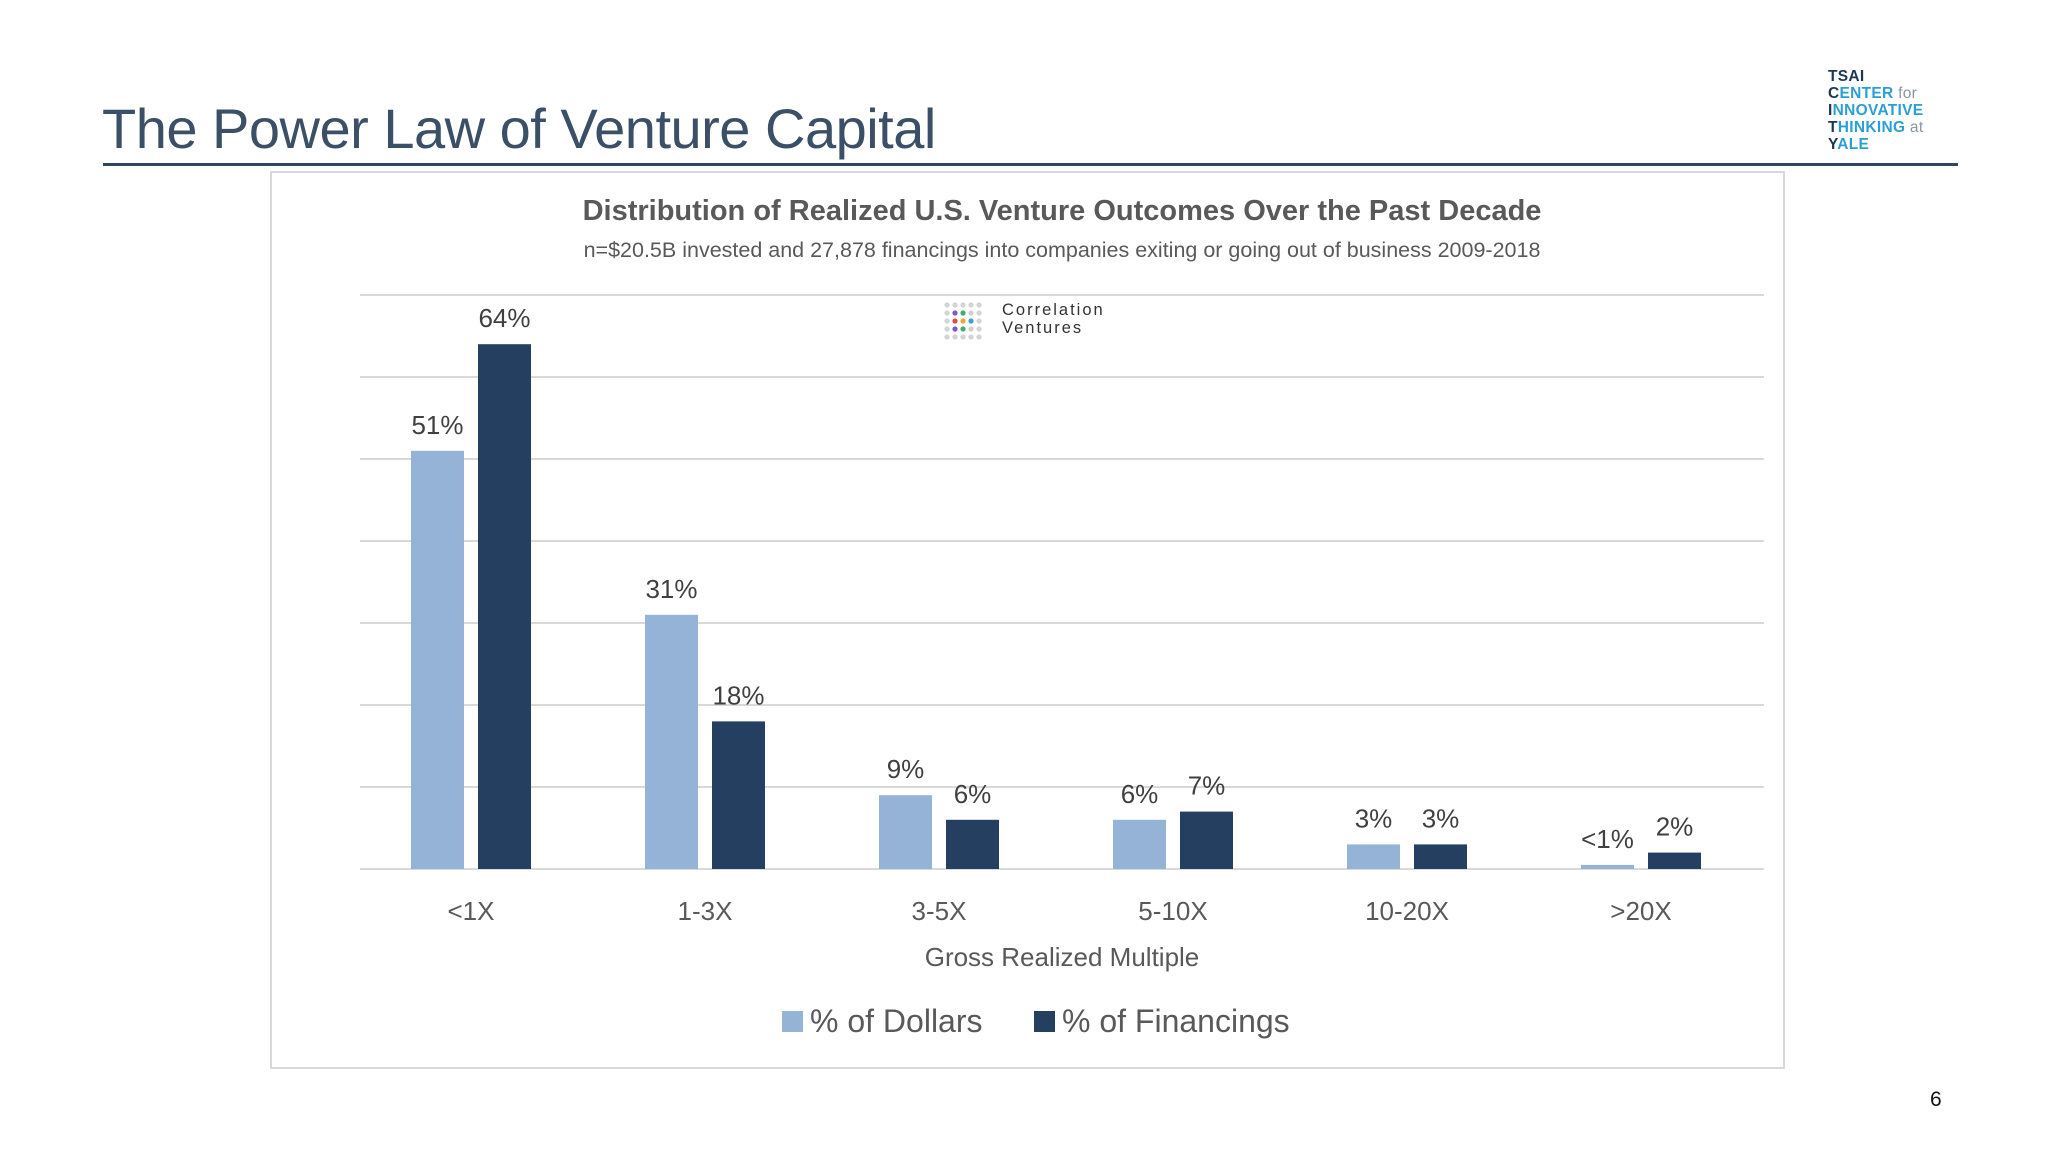  I want to click on correlation-ventures-line2: Ventures, so click(1042, 328).